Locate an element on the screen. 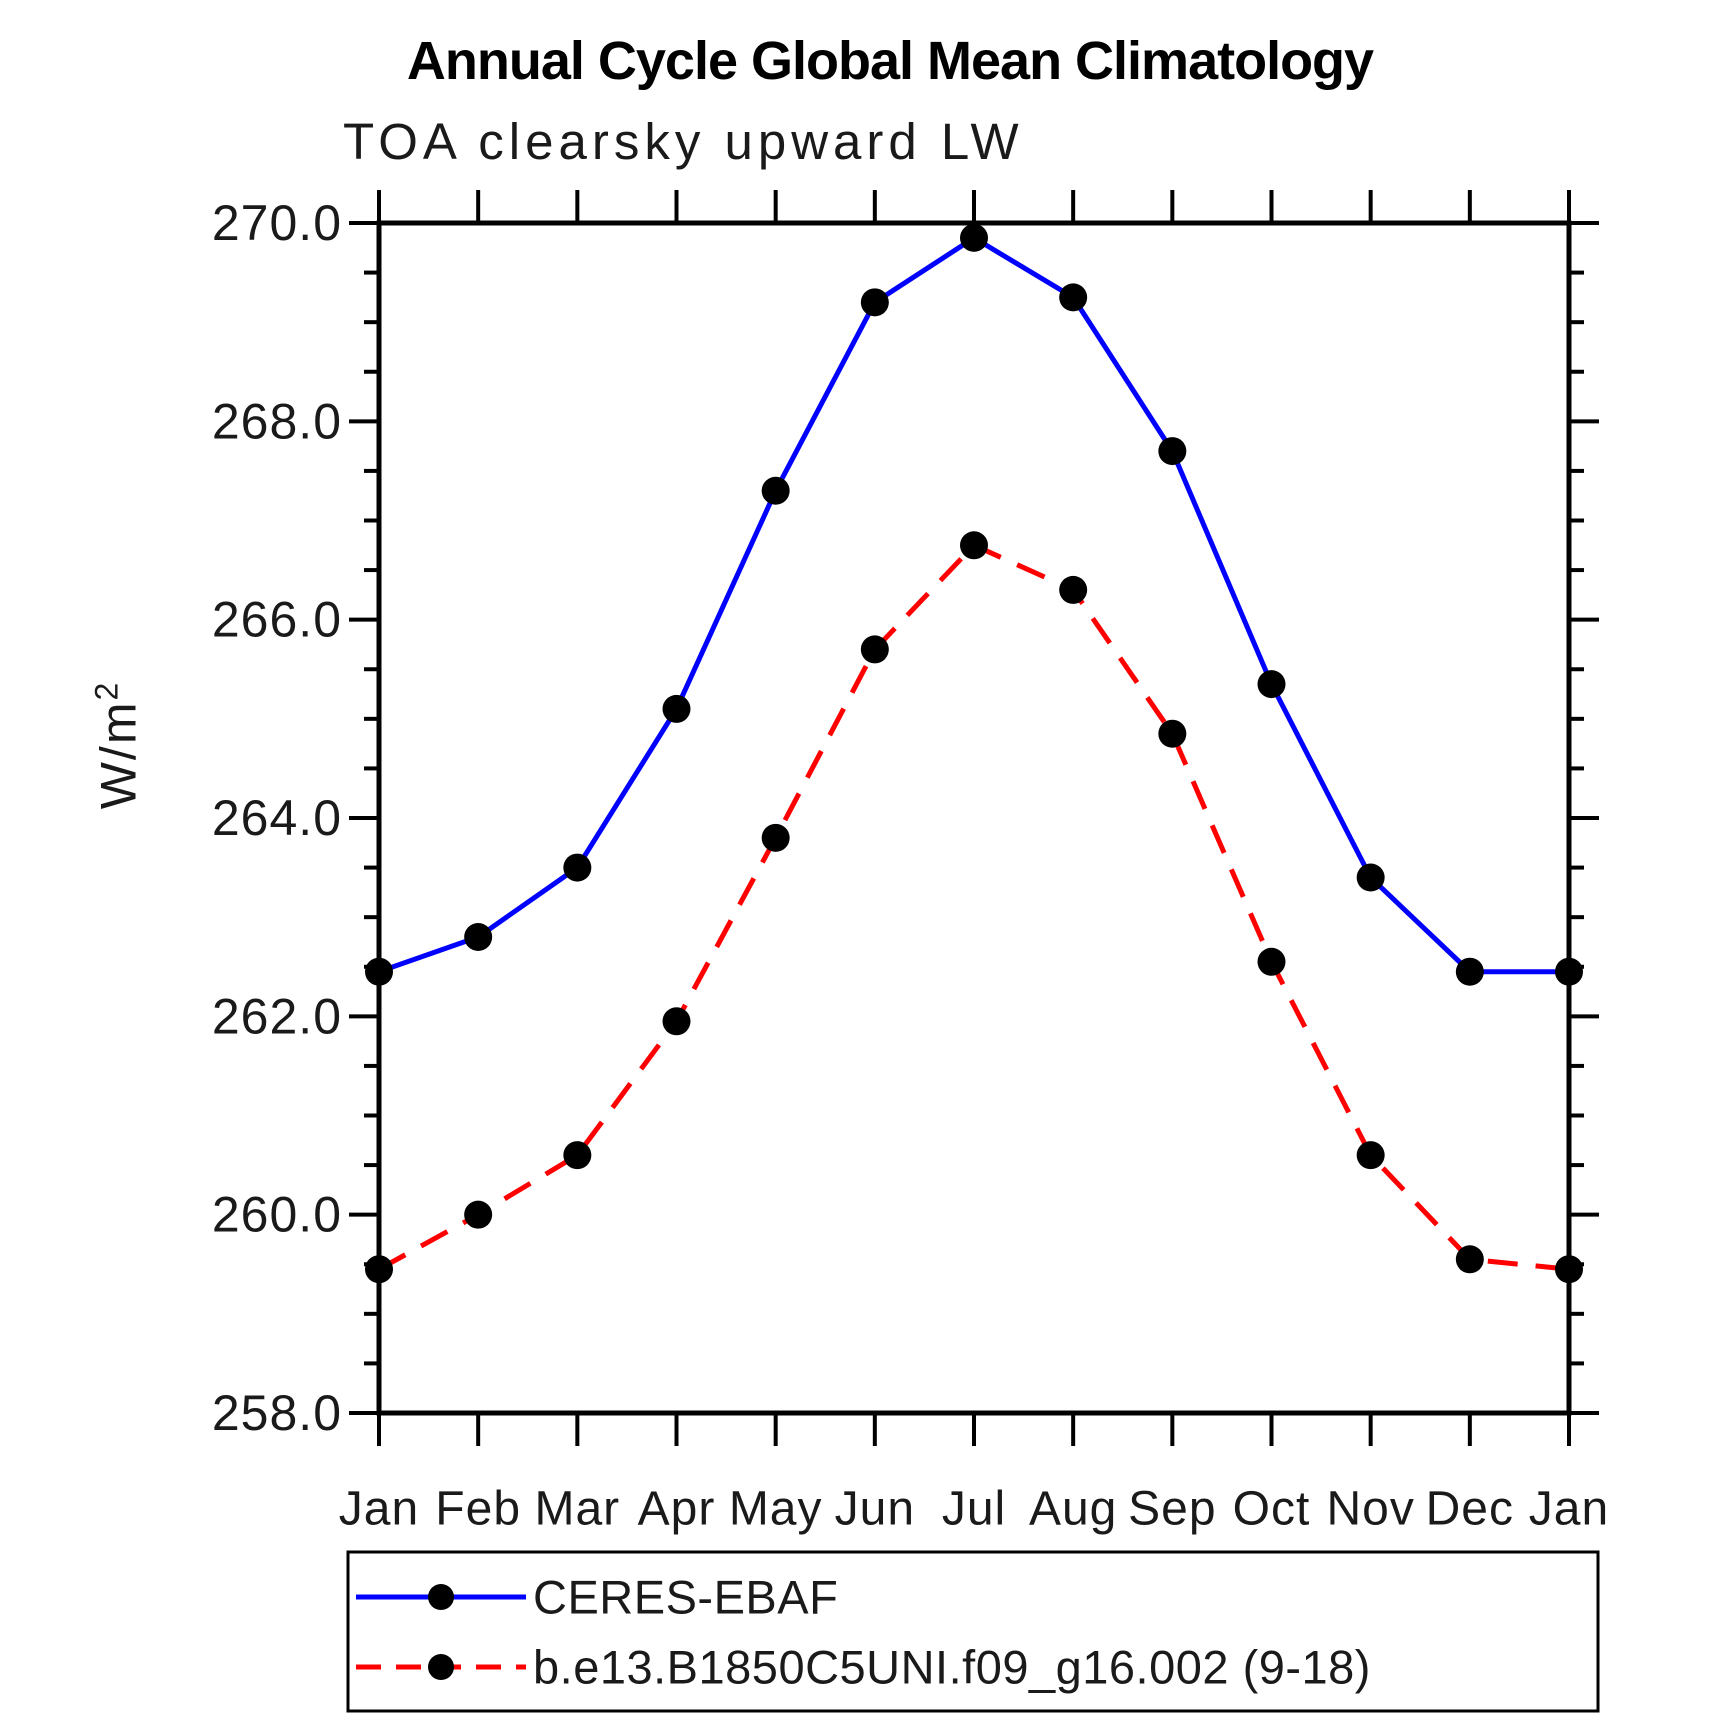 Image resolution: width=1710 pixels, height=1718 pixels. y-tick-label: 264.0 is located at coordinates (277, 818).